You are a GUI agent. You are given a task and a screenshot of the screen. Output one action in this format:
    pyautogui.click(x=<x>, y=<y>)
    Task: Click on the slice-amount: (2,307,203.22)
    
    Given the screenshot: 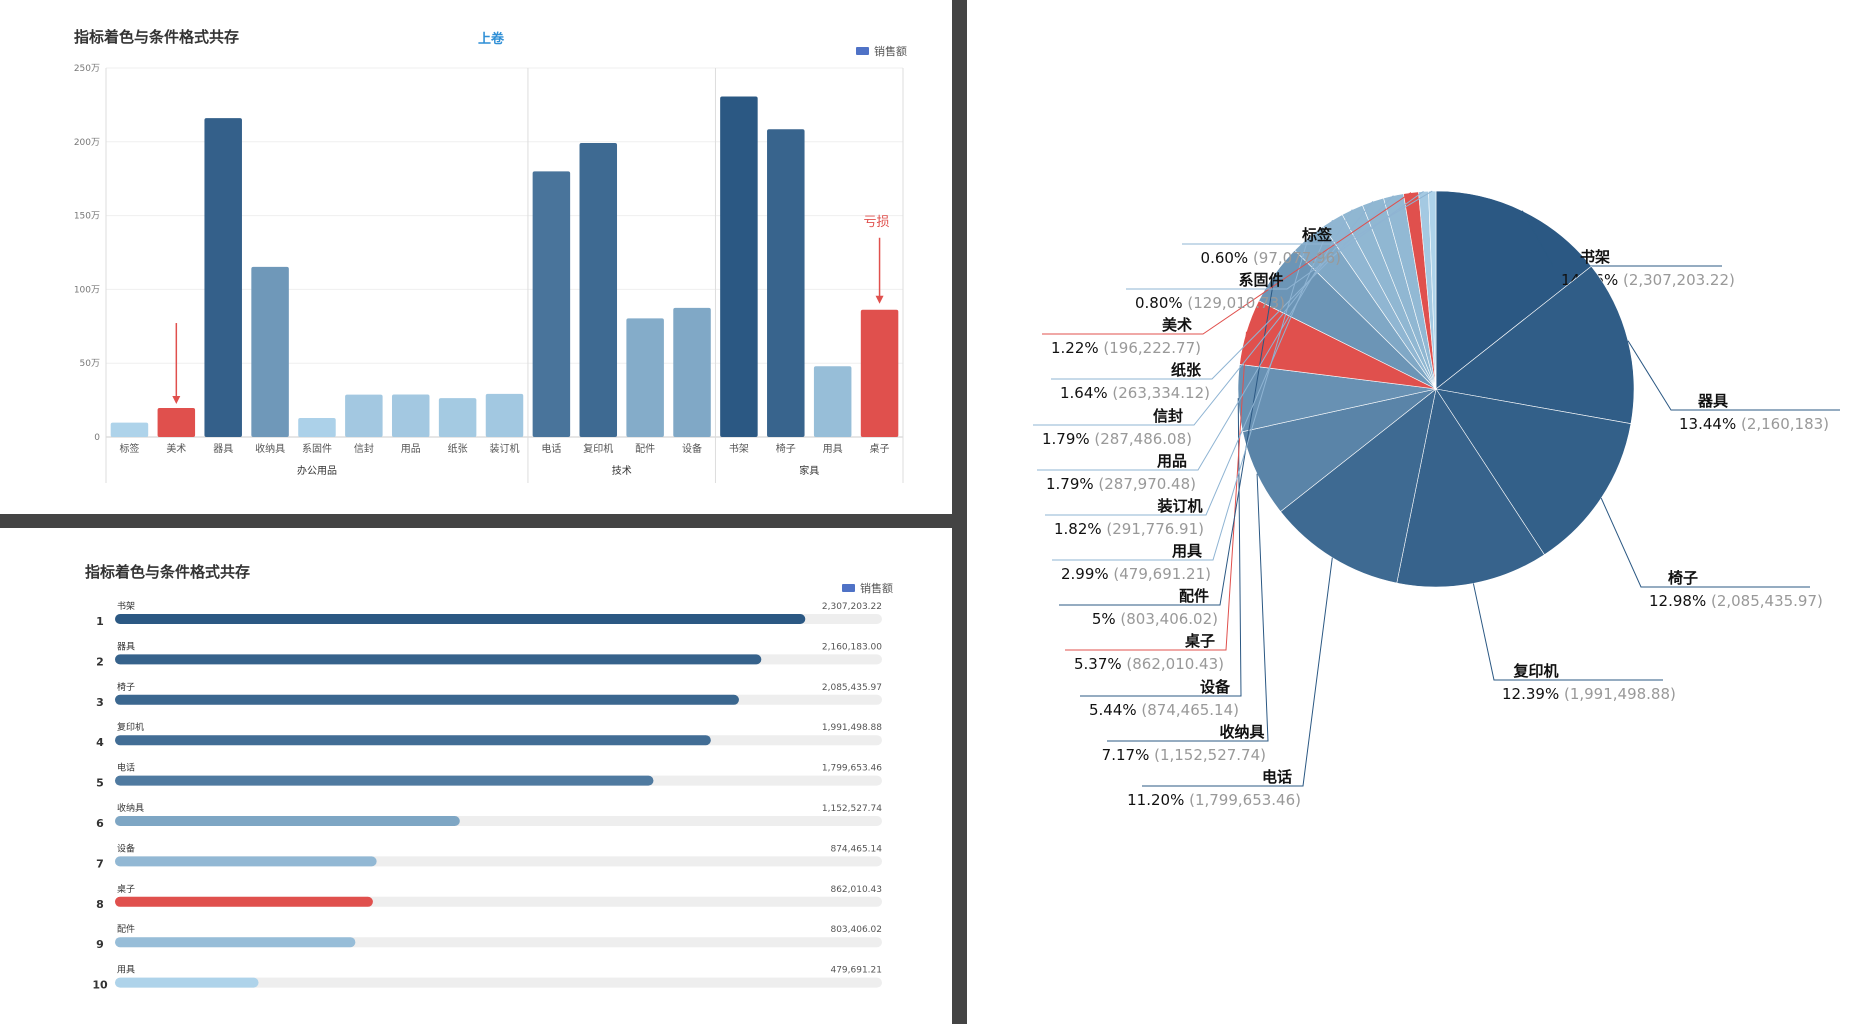 What is the action you would take?
    pyautogui.click(x=1679, y=280)
    